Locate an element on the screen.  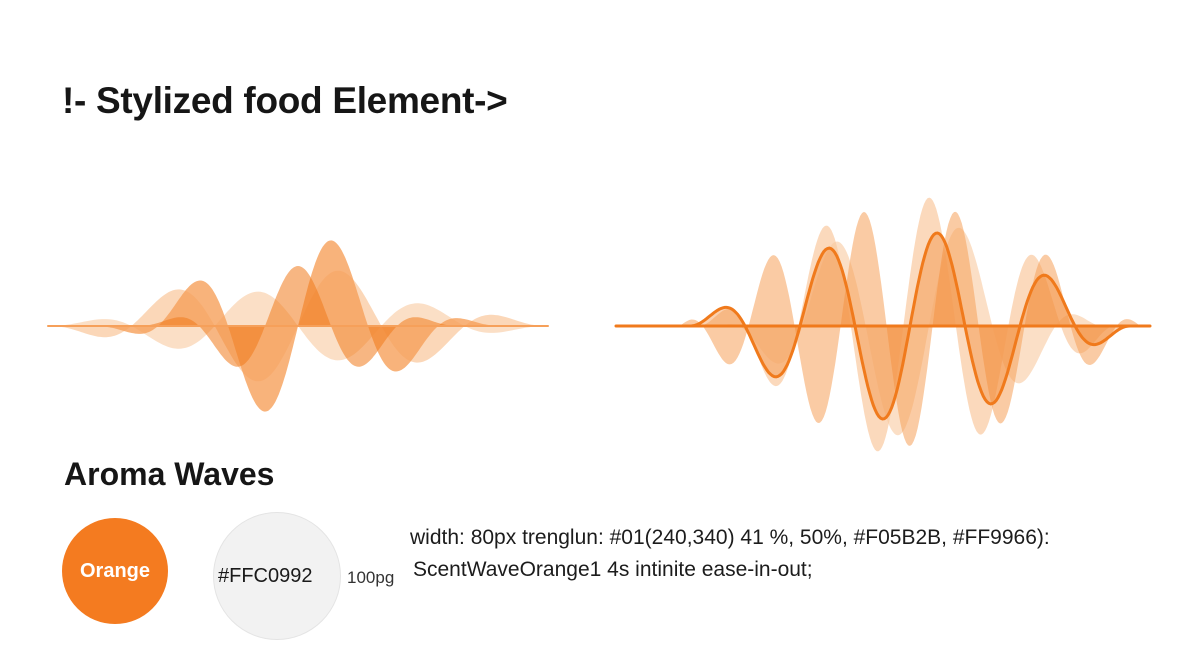
wave-left-graphic is located at coordinates (298, 326).